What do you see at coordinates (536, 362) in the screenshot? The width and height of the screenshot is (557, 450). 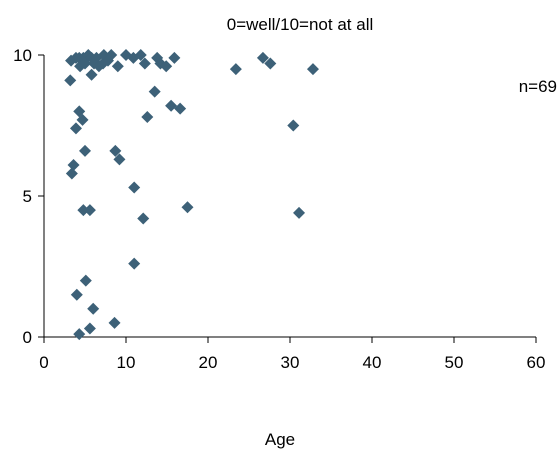 I see `x-tick-label: 60` at bounding box center [536, 362].